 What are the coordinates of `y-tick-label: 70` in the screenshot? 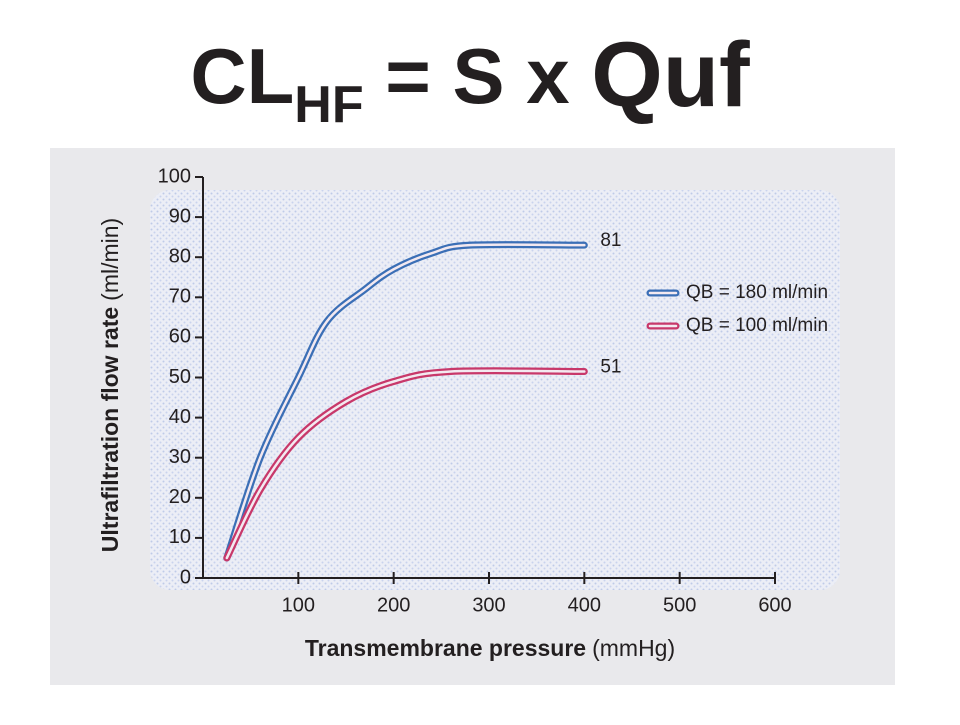 It's located at (180, 297).